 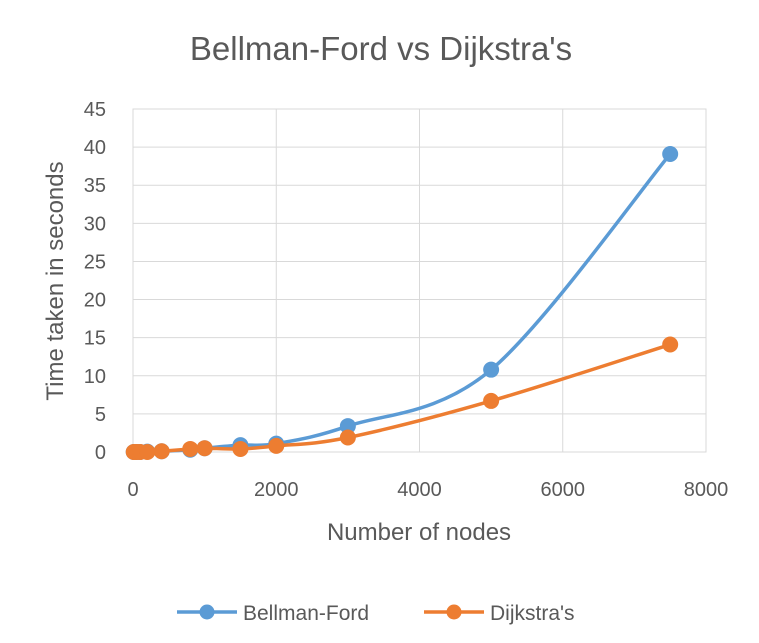 I want to click on y-tick-label: 10, so click(x=95, y=377).